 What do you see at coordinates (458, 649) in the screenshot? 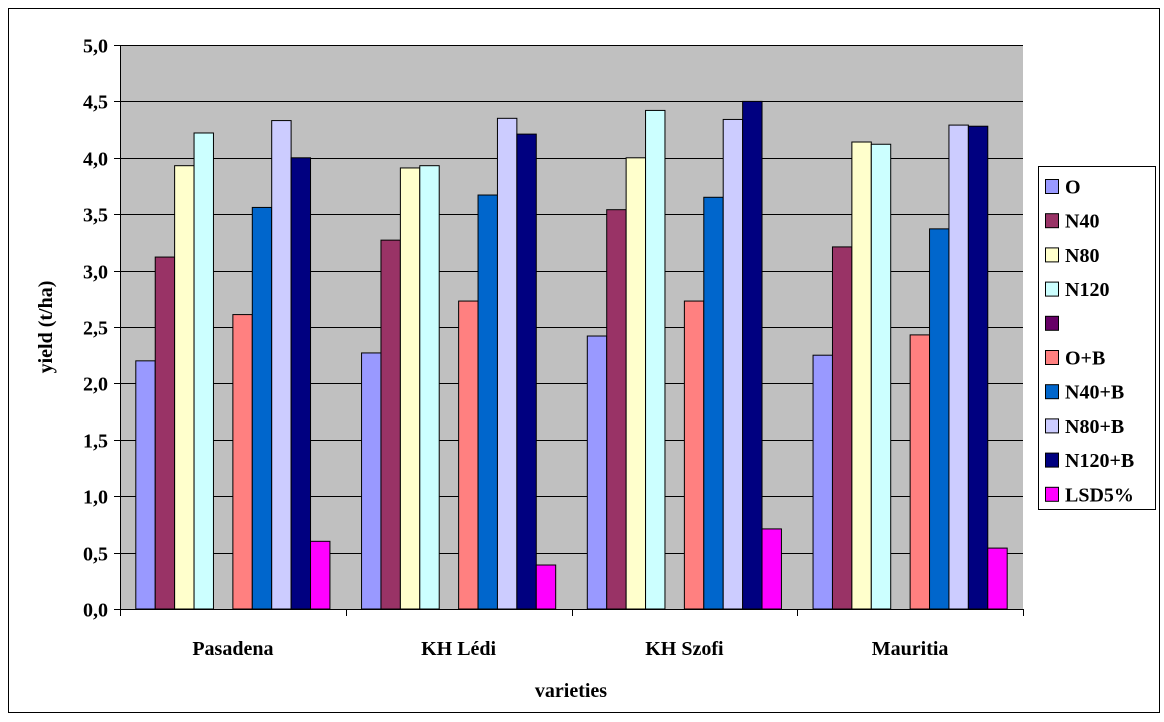
I see `x-tick-label: KH Lédi` at bounding box center [458, 649].